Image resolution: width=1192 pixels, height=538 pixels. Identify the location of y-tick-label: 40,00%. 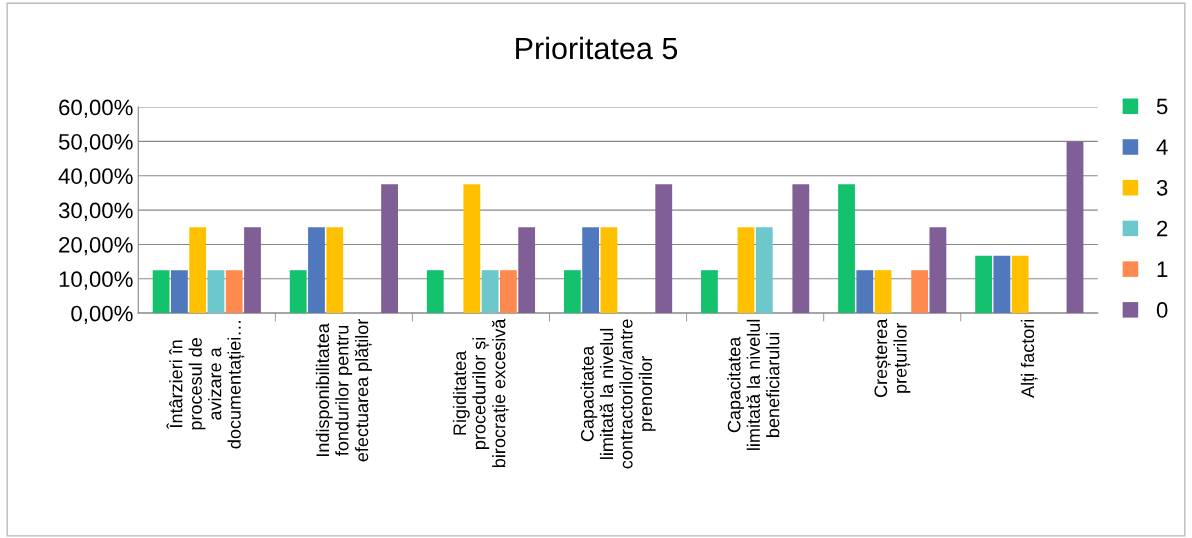
(95, 177).